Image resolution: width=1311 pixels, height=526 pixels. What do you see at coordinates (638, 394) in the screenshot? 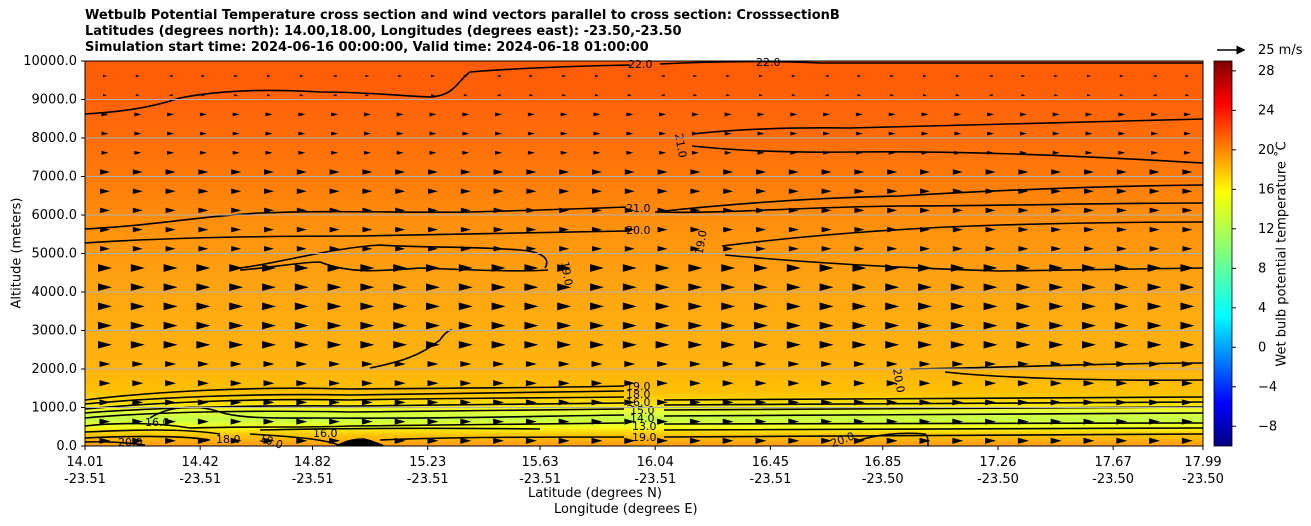
I see `contour-label: 18.0` at bounding box center [638, 394].